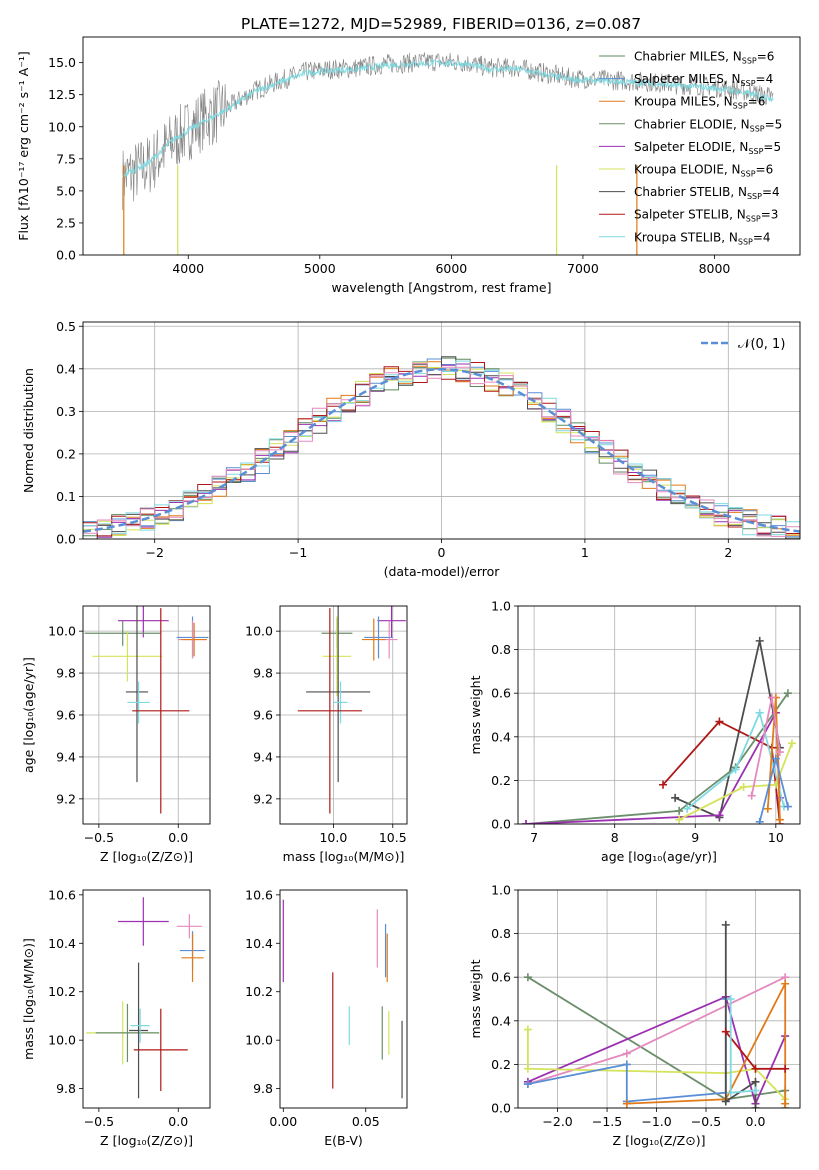  I want to click on residual-histogram, so click(441, 447).